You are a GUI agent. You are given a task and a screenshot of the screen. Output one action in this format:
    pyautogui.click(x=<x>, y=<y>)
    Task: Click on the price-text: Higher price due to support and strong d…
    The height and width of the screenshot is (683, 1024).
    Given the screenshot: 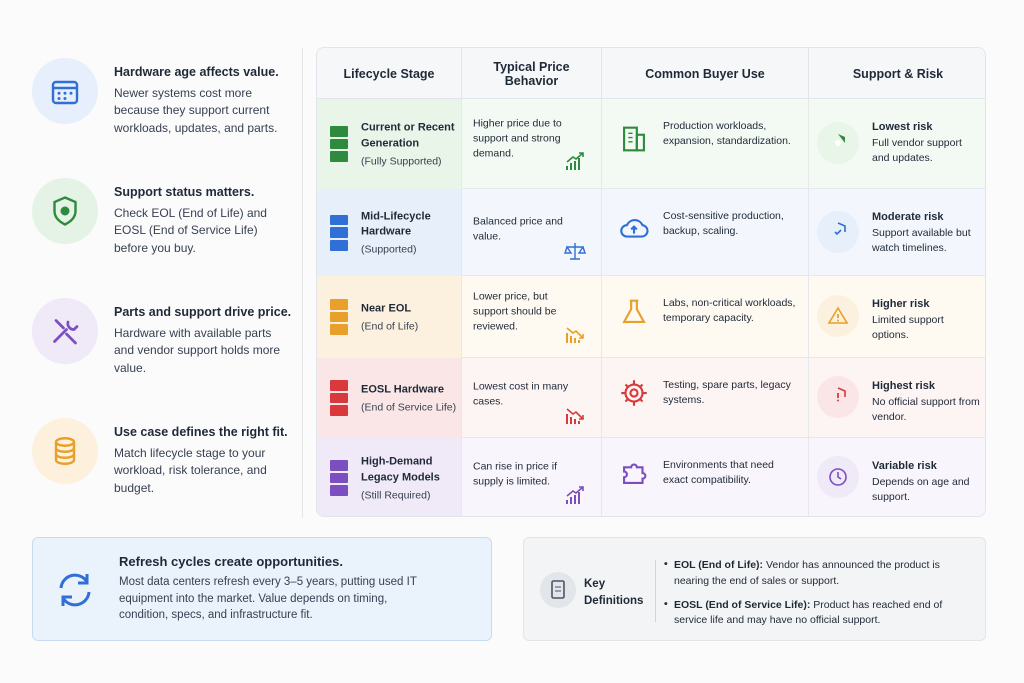 What is the action you would take?
    pyautogui.click(x=517, y=139)
    